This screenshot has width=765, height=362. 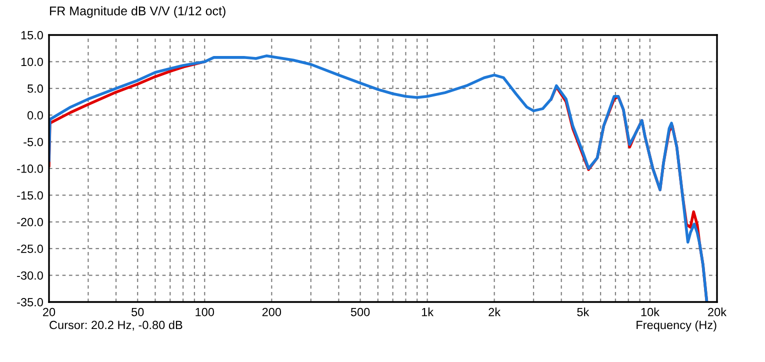 What do you see at coordinates (205, 312) in the screenshot?
I see `x-tick-label: 100` at bounding box center [205, 312].